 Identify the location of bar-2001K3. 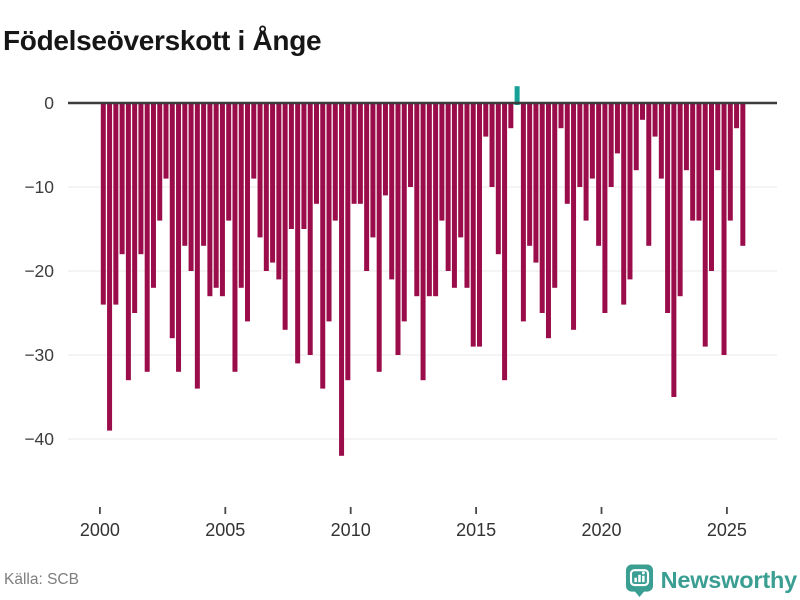
(141, 179).